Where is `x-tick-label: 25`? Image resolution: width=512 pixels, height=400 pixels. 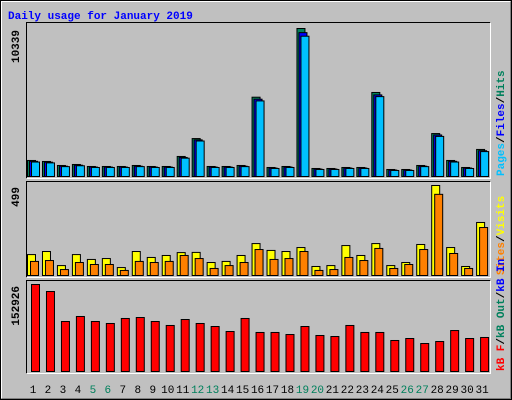
x-tick-label: 25 is located at coordinates (392, 391).